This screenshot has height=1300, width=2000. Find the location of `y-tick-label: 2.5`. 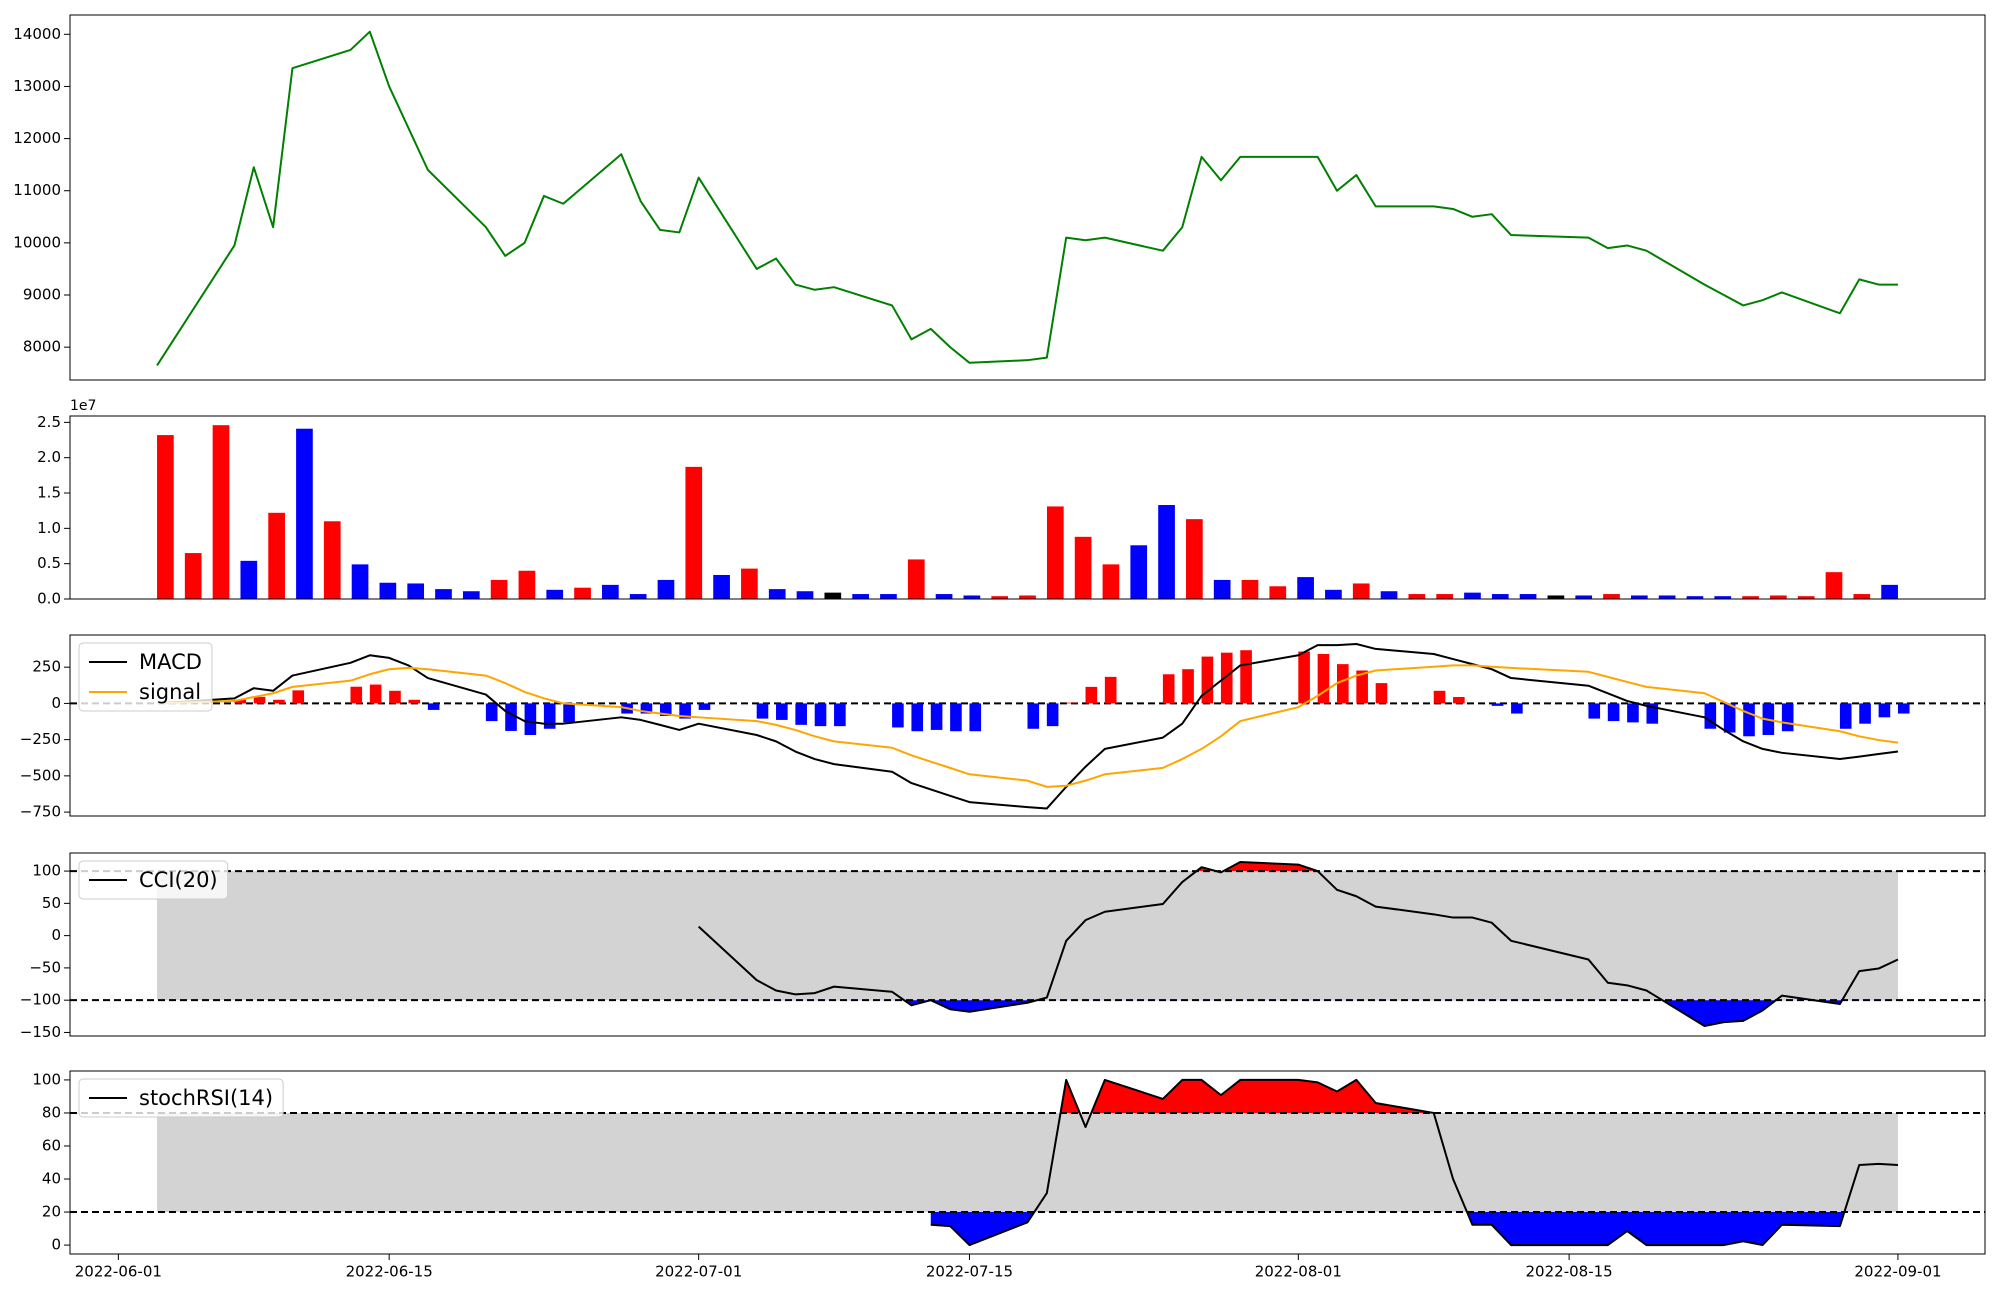

y-tick-label: 2.5 is located at coordinates (49, 422).